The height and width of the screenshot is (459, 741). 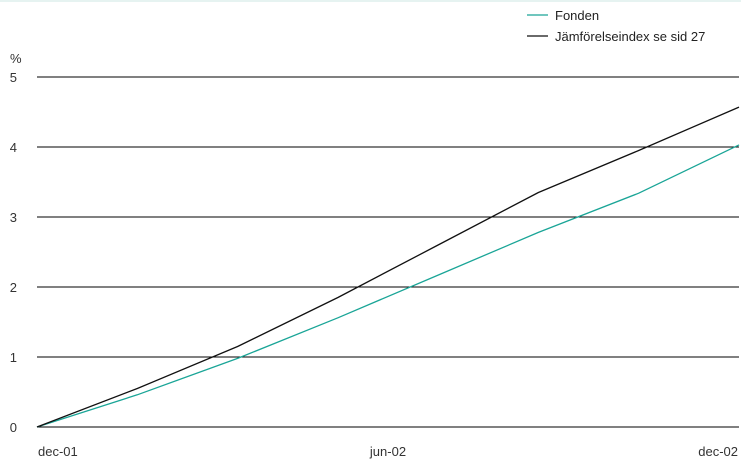 What do you see at coordinates (13, 147) in the screenshot?
I see `y-tick-label: 4` at bounding box center [13, 147].